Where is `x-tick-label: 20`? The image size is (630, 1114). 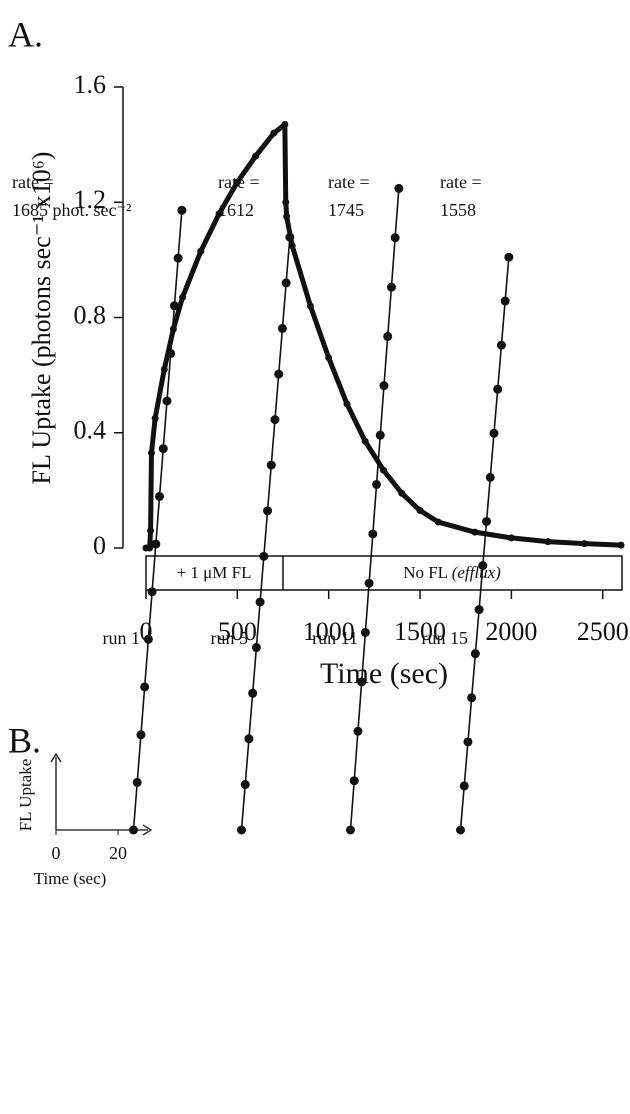 x-tick-label: 20 is located at coordinates (118, 853).